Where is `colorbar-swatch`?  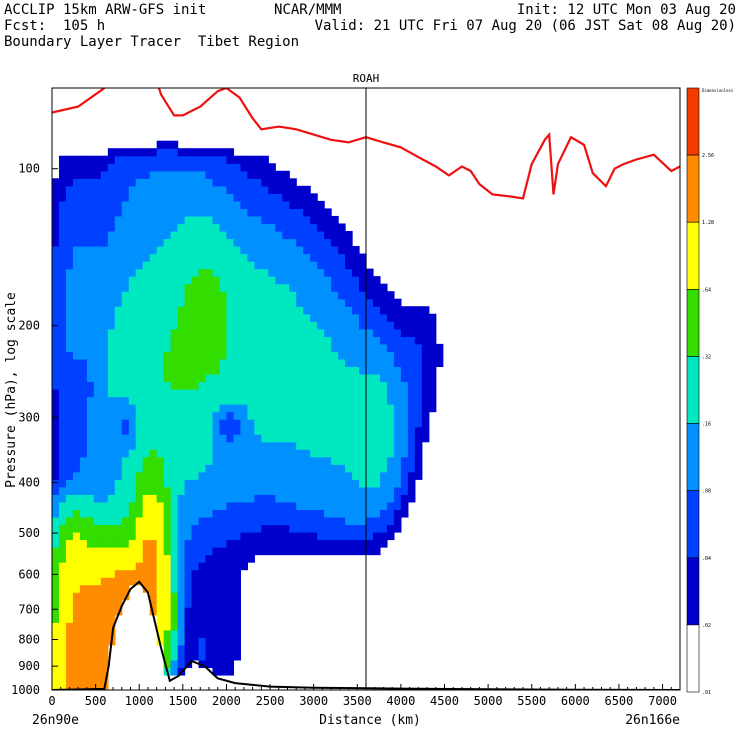
colorbar-swatch is located at coordinates (693, 188).